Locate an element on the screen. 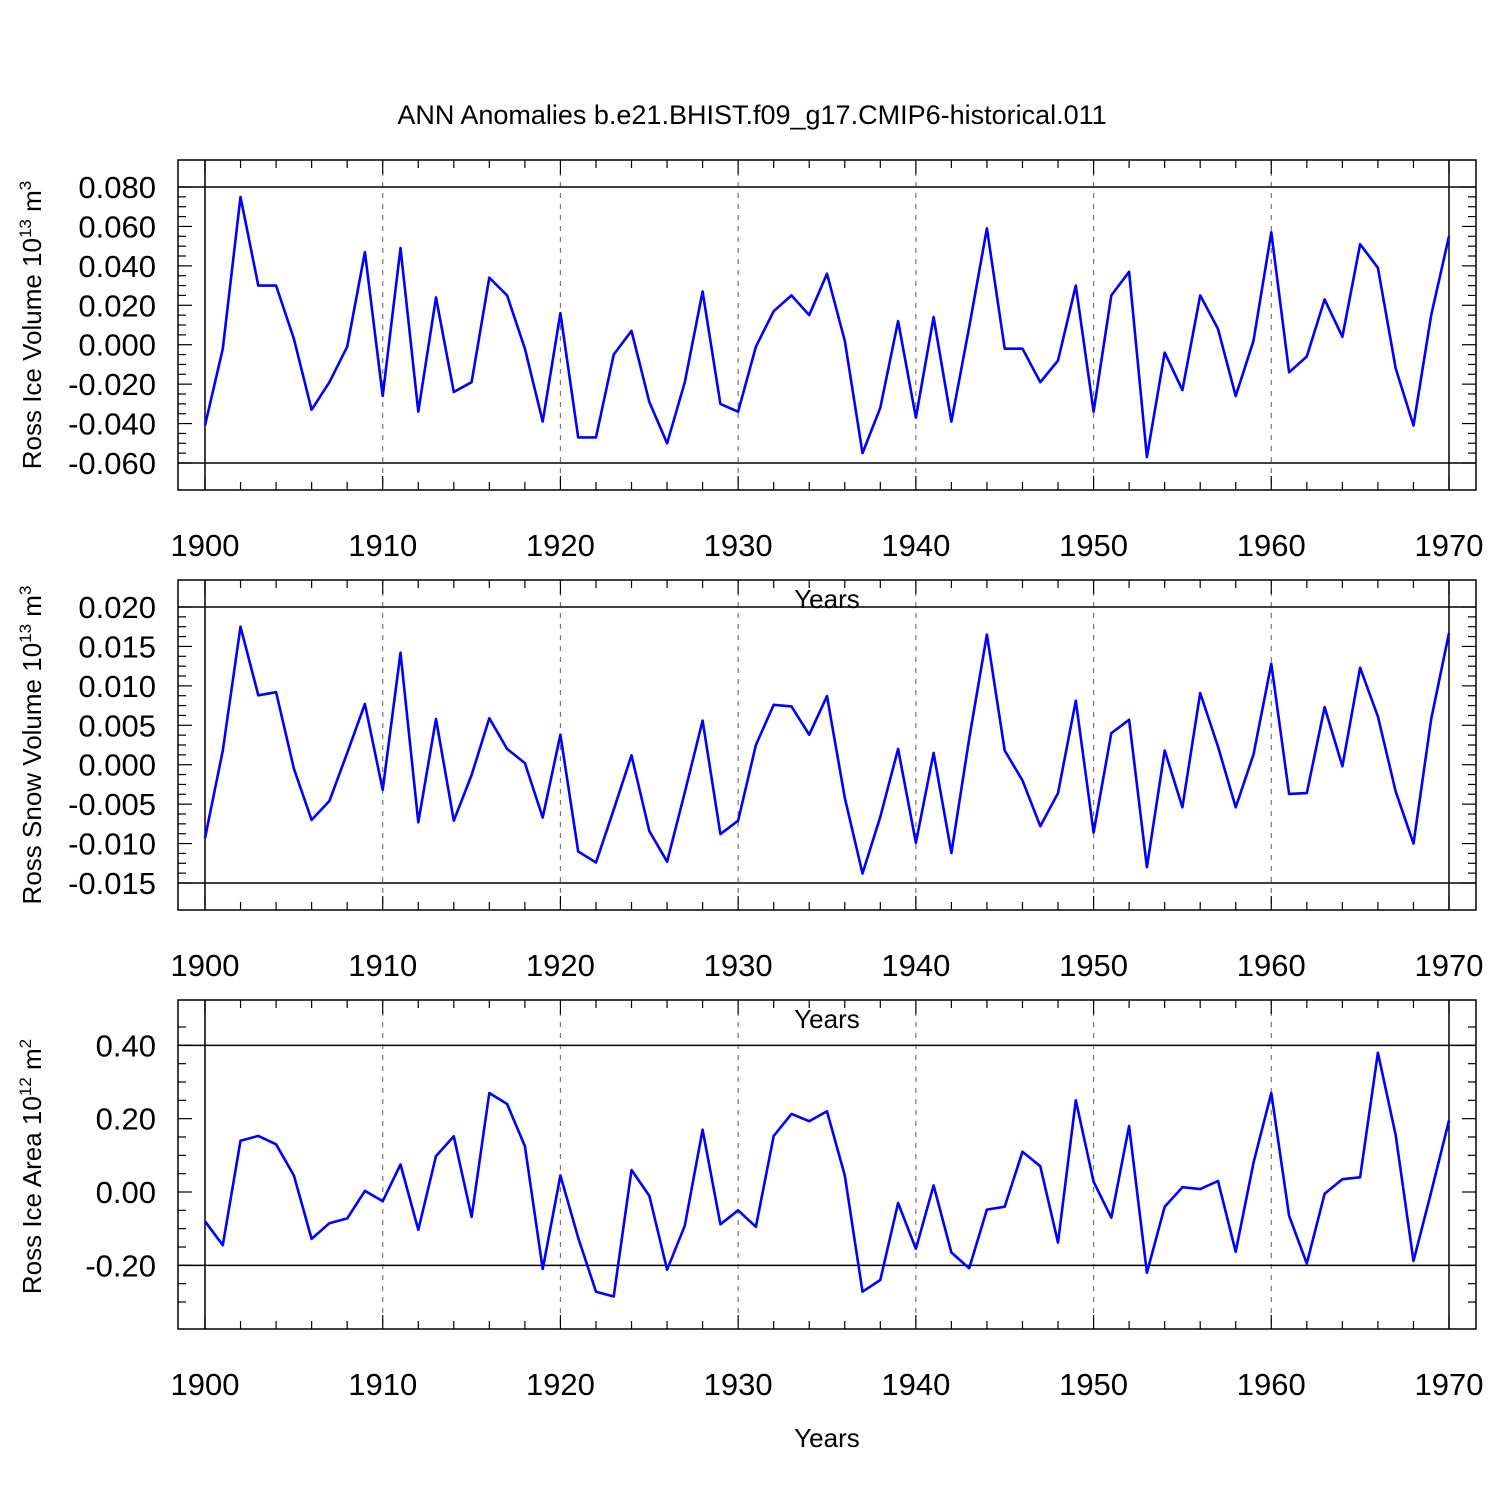 The image size is (1500, 1500). y-tick-label: -0.015 is located at coordinates (112, 883).